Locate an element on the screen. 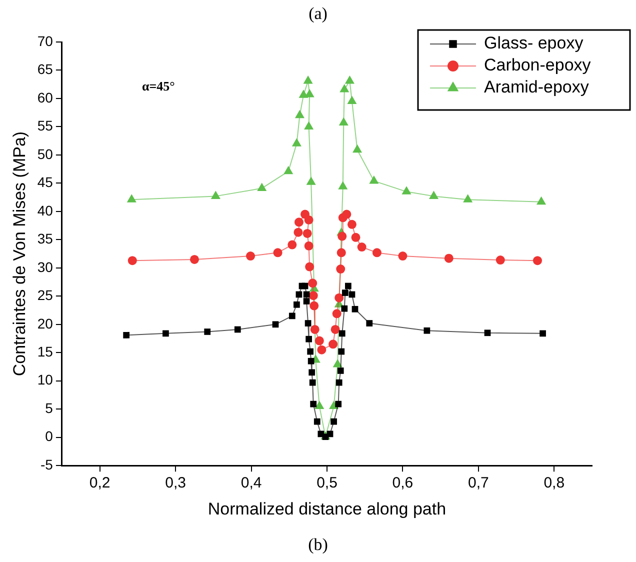 This screenshot has height=562, width=636. x-tick-label: 0,6 is located at coordinates (403, 483).